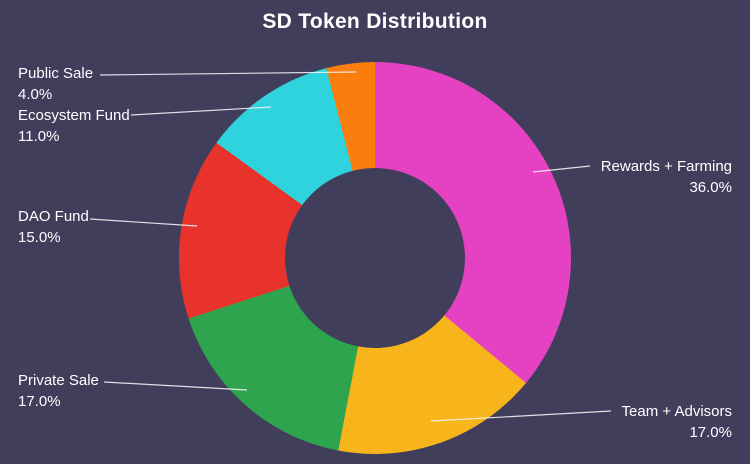 This screenshot has width=750, height=464. I want to click on slice-pct-team-advisors: 17.0%, so click(710, 432).